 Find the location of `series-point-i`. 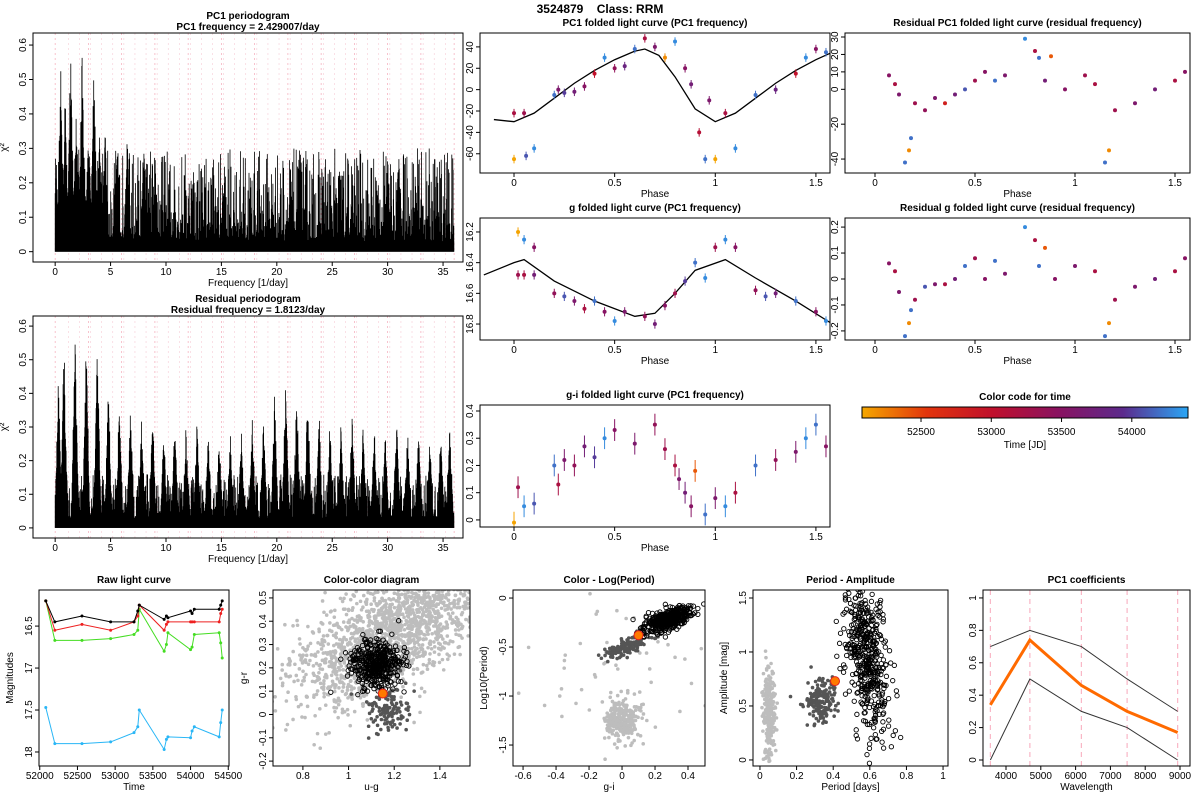

series-point-i is located at coordinates (55, 622).